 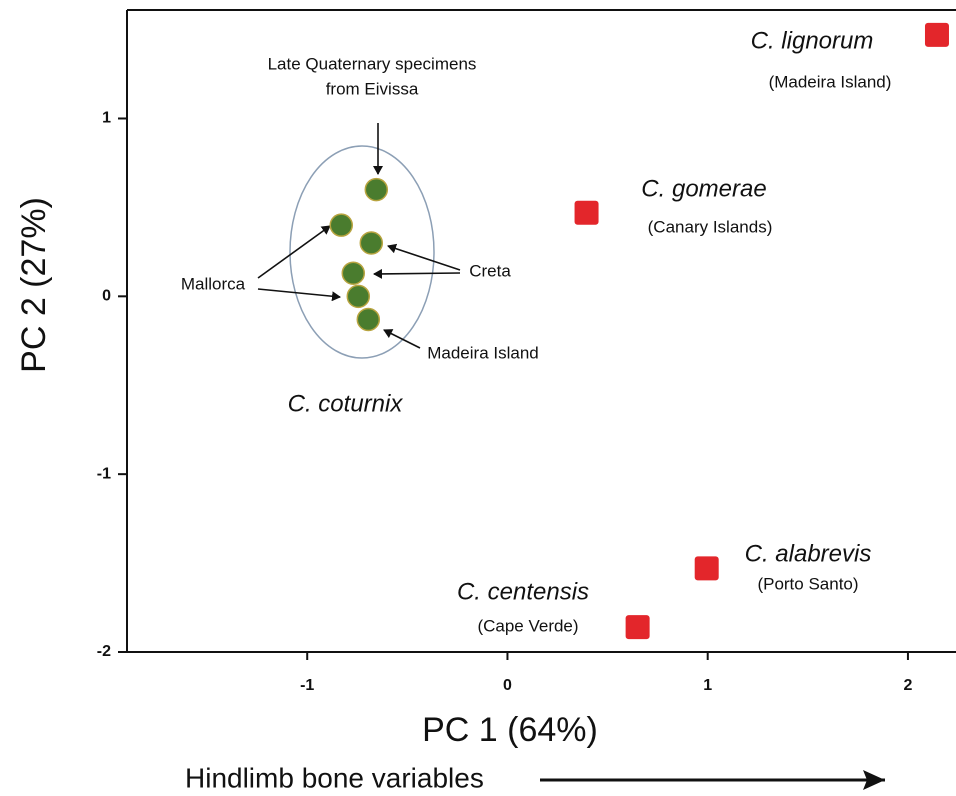 I want to click on annotation: Mallorca, so click(x=213, y=283).